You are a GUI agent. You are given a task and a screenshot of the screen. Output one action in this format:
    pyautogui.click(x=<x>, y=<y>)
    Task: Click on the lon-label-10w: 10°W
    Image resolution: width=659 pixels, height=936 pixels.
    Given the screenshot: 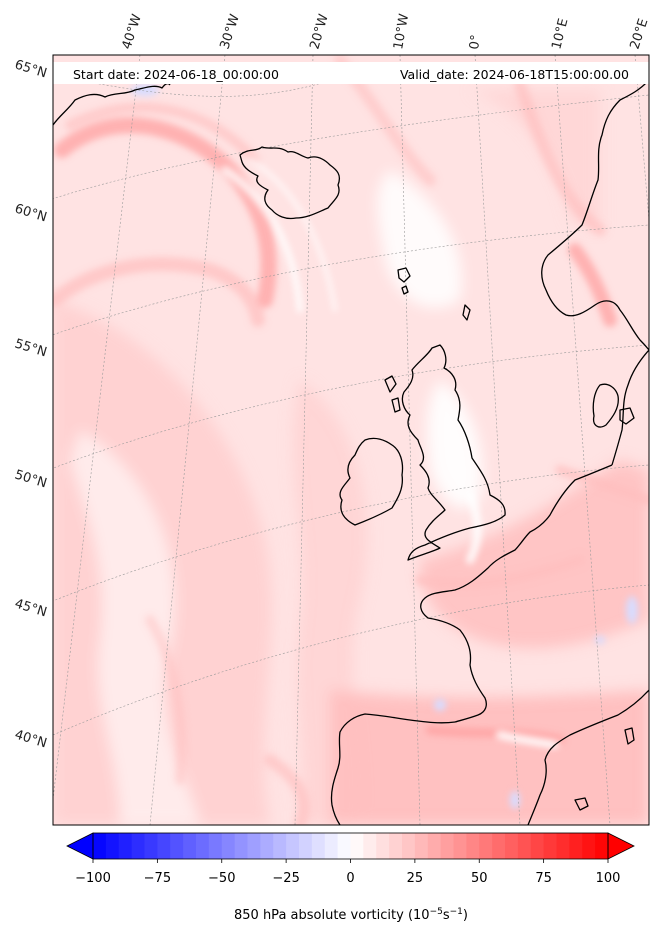 What is the action you would take?
    pyautogui.click(x=401, y=32)
    